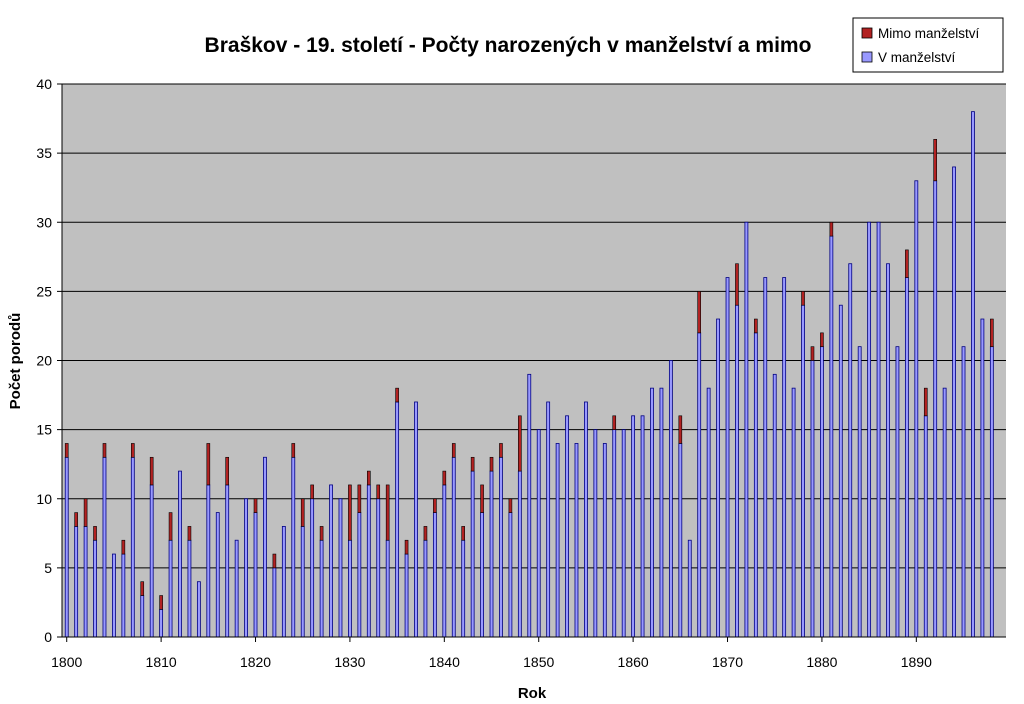 This screenshot has height=704, width=1024. I want to click on y-tick-label: 30, so click(44, 222).